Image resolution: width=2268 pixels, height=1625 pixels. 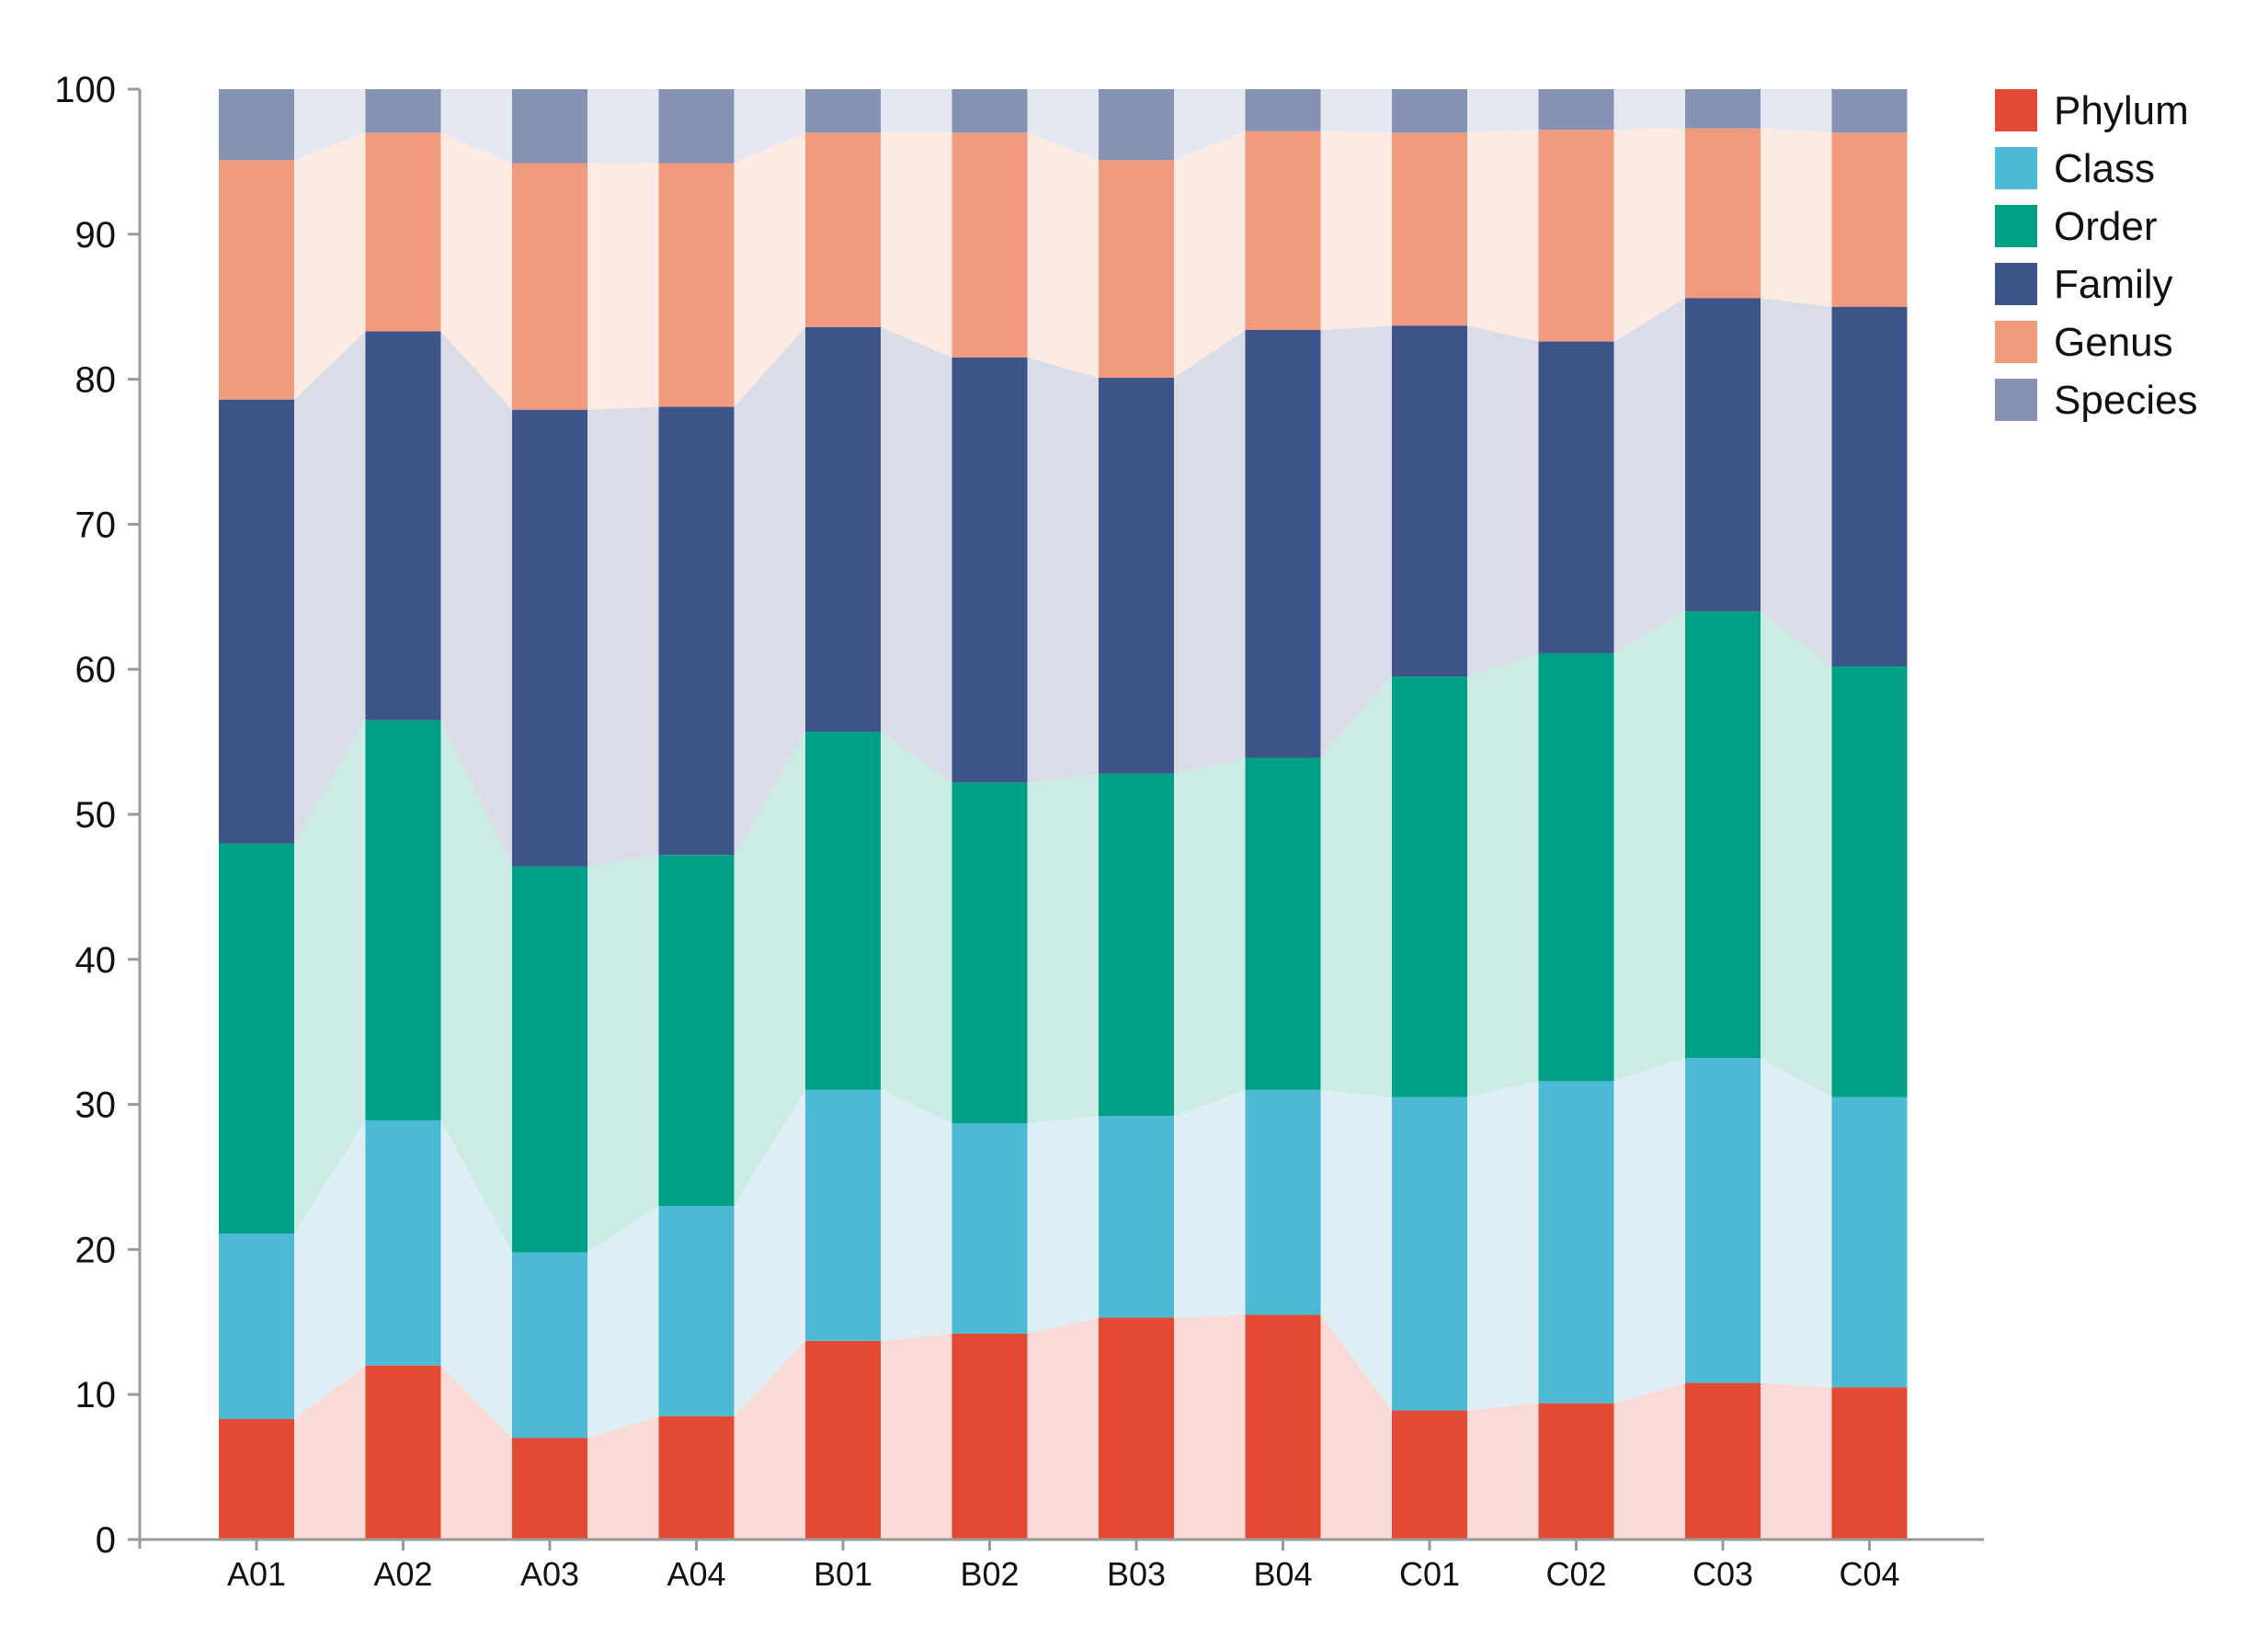 I want to click on bar-a03-class, so click(x=549, y=1345).